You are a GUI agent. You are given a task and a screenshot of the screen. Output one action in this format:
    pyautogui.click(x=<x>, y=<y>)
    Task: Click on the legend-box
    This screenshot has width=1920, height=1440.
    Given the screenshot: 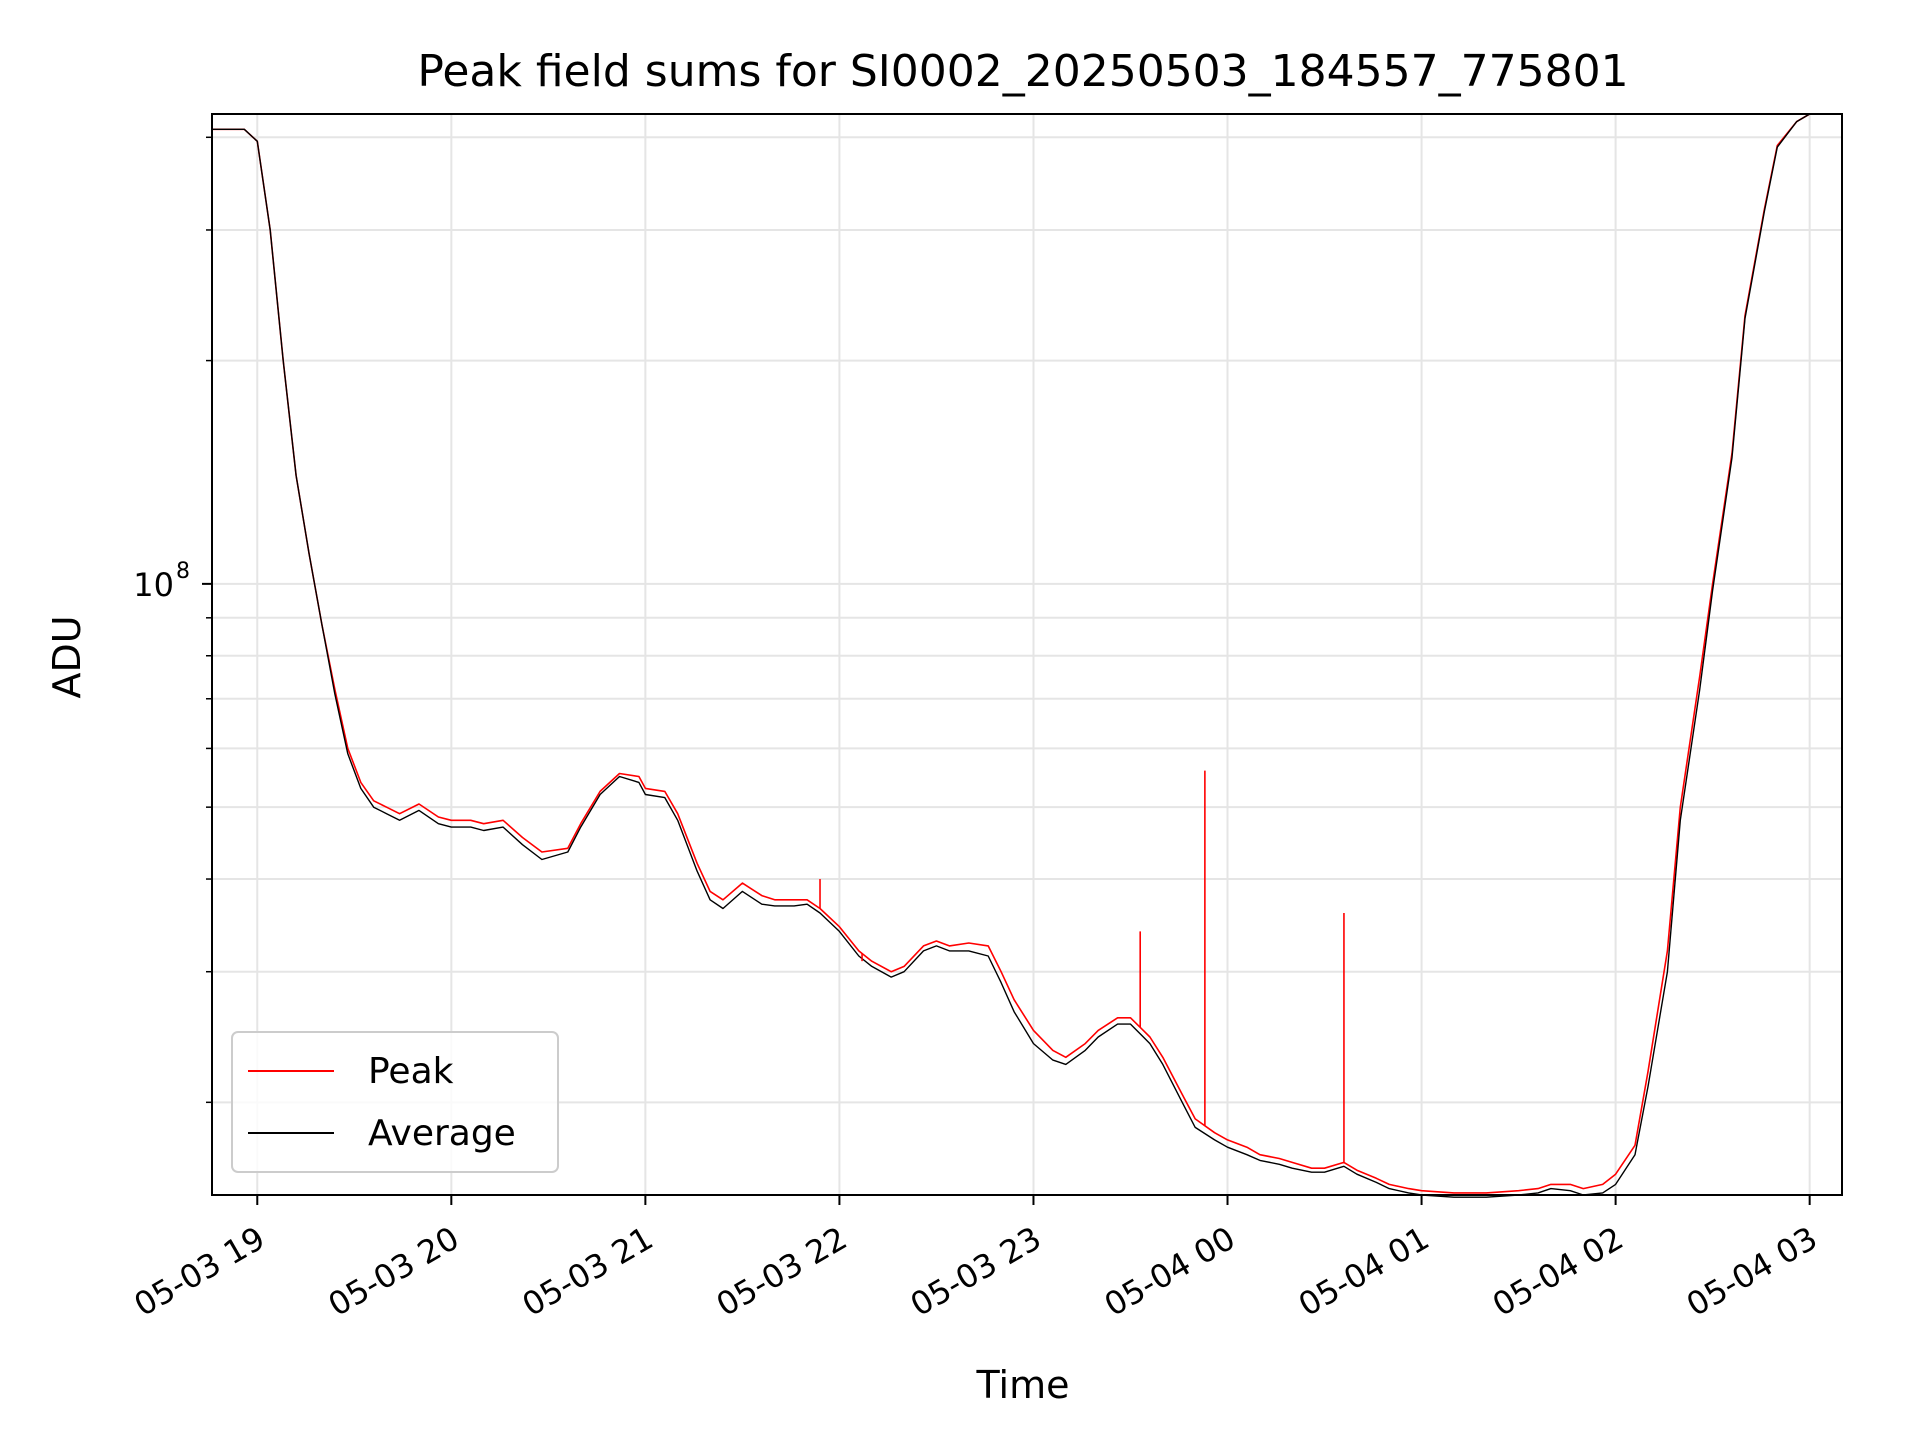 What is the action you would take?
    pyautogui.click(x=395, y=1102)
    